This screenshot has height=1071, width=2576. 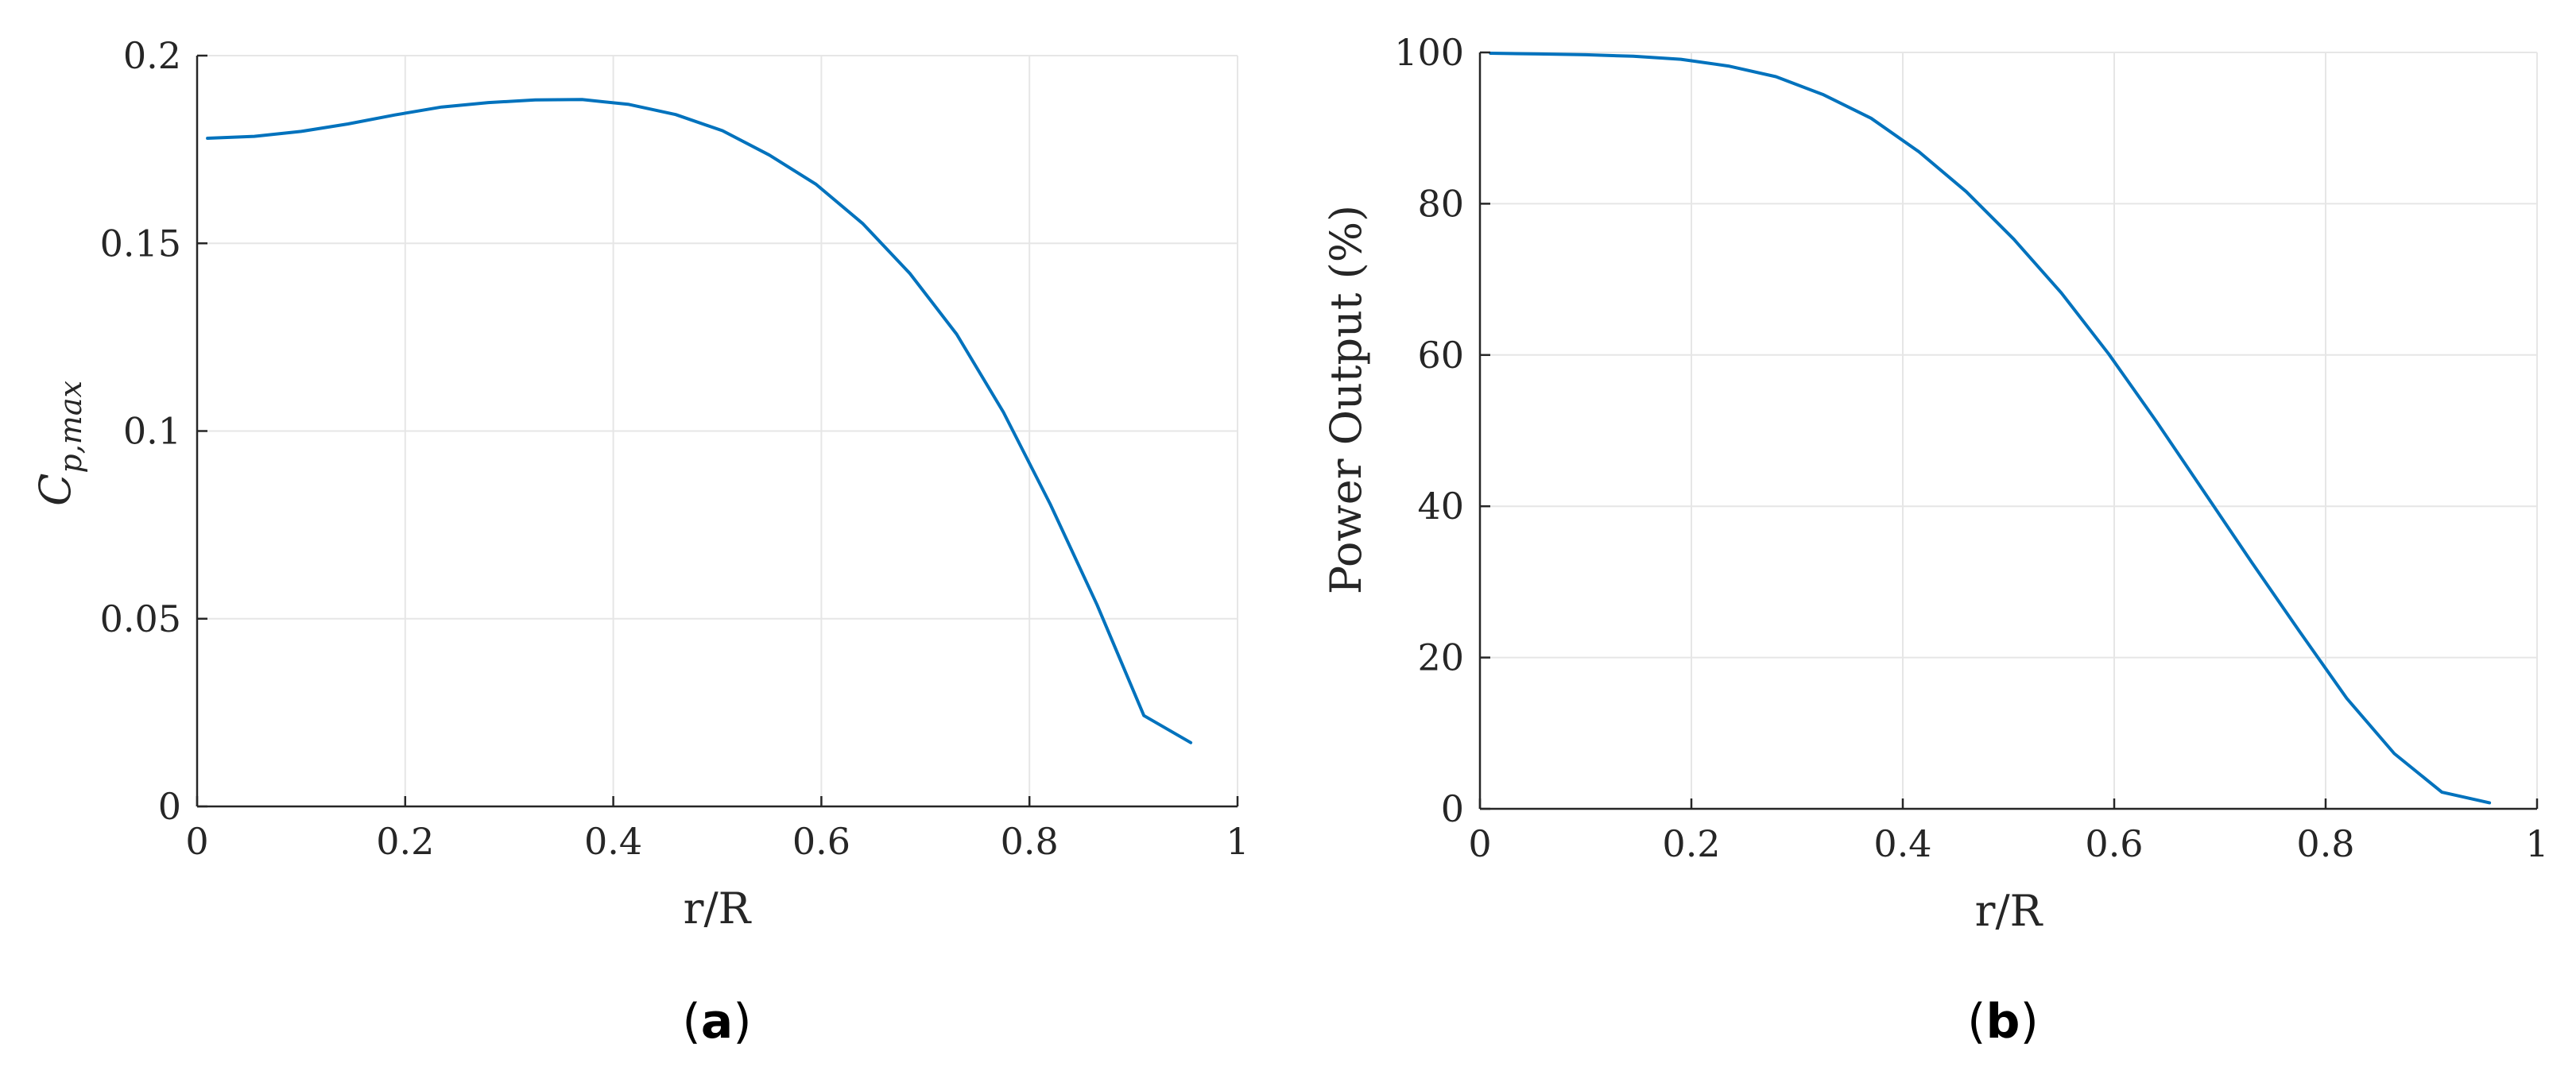 I want to click on panel-label-a: (a), so click(x=716, y=1022).